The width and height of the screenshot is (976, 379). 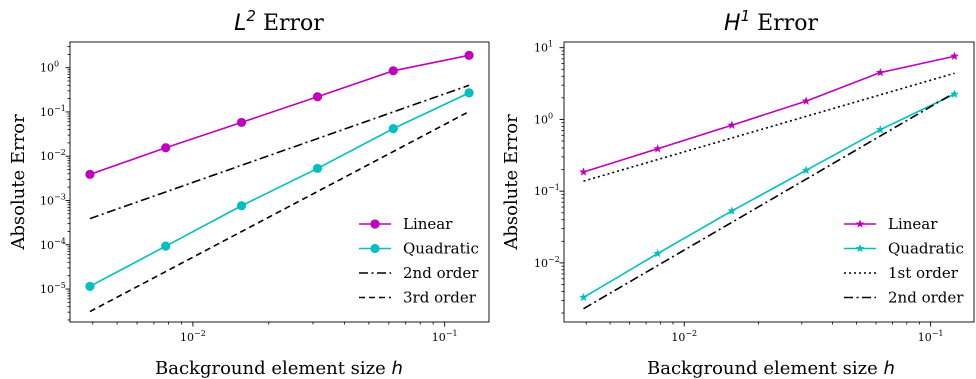 I want to click on legend-label: 1st order, so click(x=923, y=273).